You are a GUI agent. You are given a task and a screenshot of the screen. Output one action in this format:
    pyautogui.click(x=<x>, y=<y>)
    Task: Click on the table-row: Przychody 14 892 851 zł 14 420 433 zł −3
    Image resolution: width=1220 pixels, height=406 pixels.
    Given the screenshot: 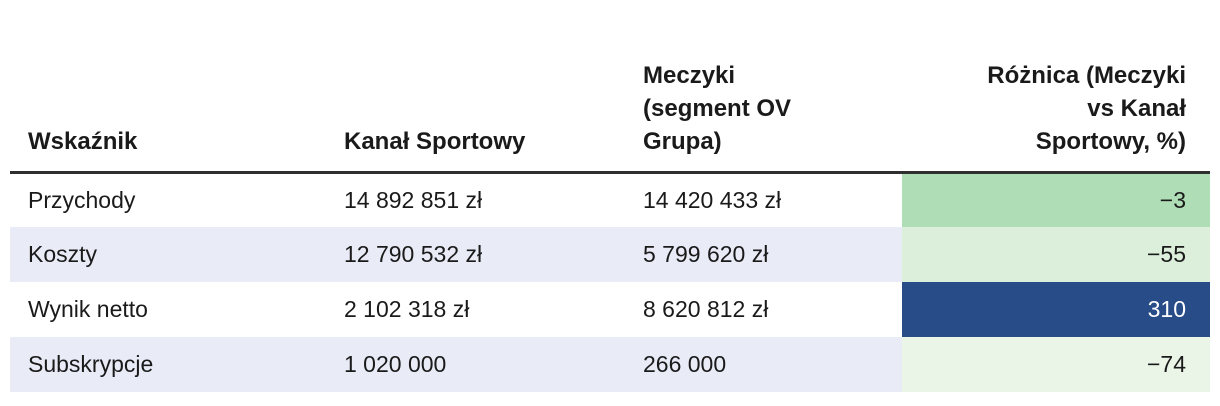 What is the action you would take?
    pyautogui.click(x=610, y=199)
    